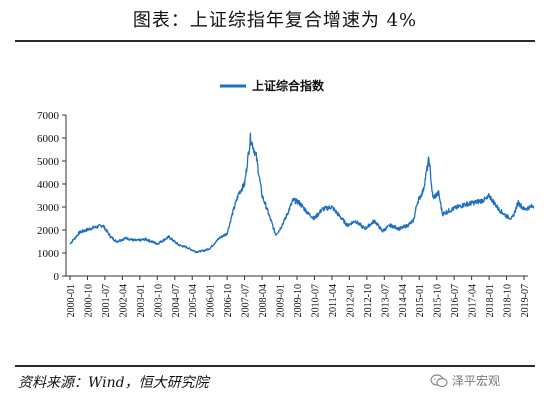 The image size is (550, 409). Describe the element at coordinates (48, 139) in the screenshot. I see `y-tick-label: 6000` at that location.